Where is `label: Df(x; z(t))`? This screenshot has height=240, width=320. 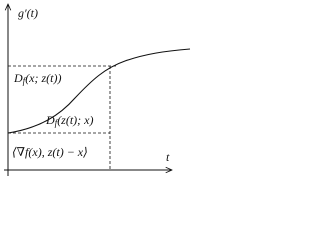
label: Df(x; z(t)) is located at coordinates (37, 78).